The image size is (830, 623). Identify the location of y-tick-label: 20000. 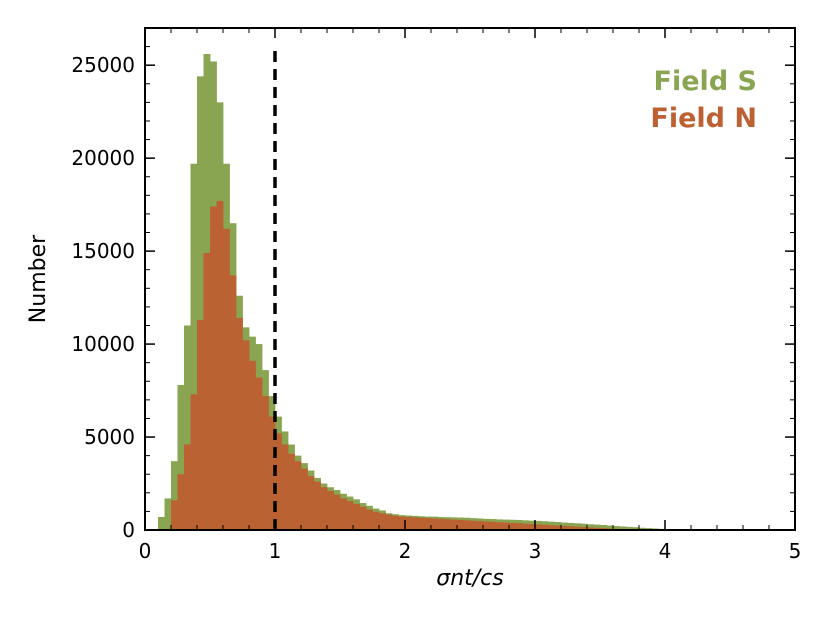
(103, 158).